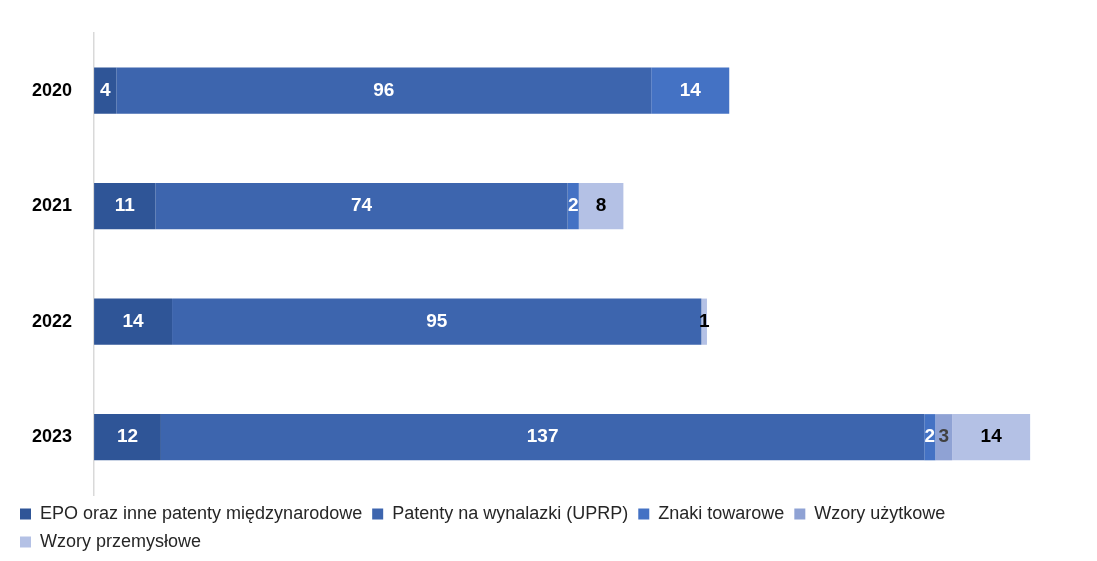  What do you see at coordinates (721, 512) in the screenshot?
I see `legend-label: Znaki towarowe` at bounding box center [721, 512].